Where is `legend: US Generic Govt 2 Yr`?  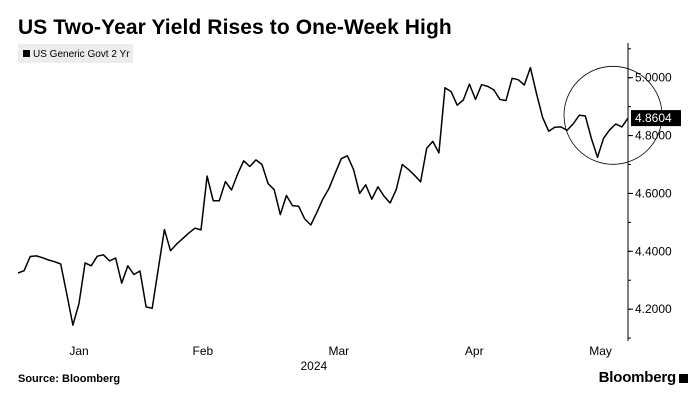
legend: US Generic Govt 2 Yr is located at coordinates (75, 53).